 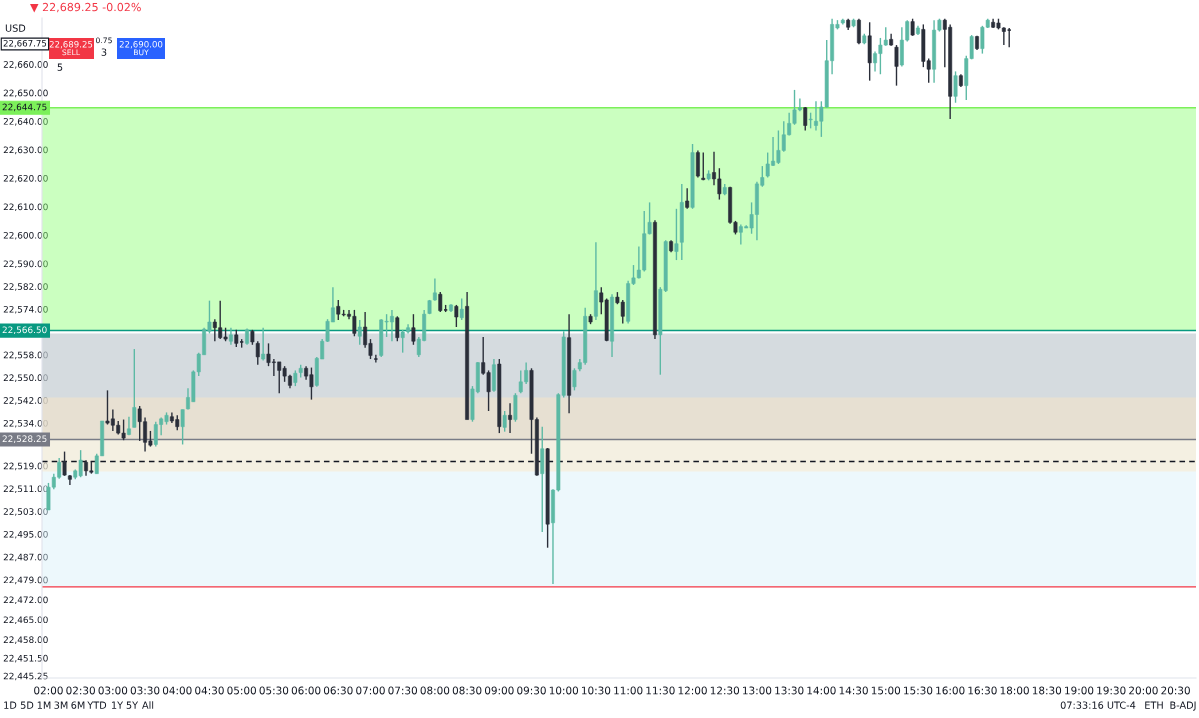 I want to click on y-tick-label: 22,640.00, so click(x=25, y=122).